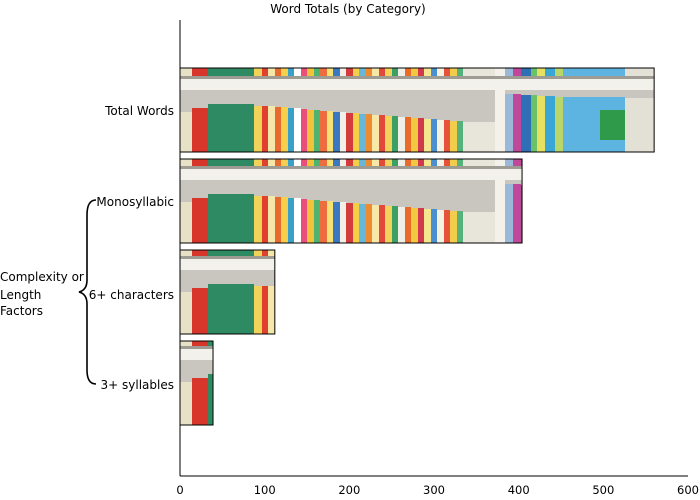 The height and width of the screenshot is (500, 700). What do you see at coordinates (688, 490) in the screenshot?
I see `x-tick-label-600: 600` at bounding box center [688, 490].